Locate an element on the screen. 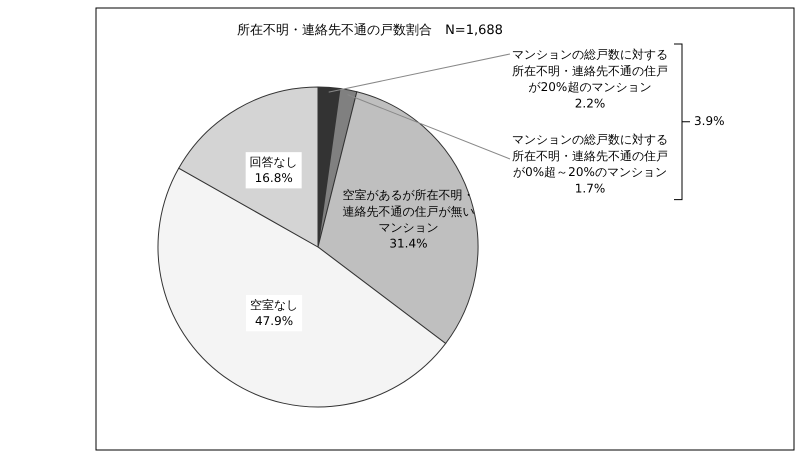 The height and width of the screenshot is (458, 800). slice-label: マンションの総戸数に対する所在不明・連絡先不通の住戸が0%超～20%のマンション is located at coordinates (590, 156).